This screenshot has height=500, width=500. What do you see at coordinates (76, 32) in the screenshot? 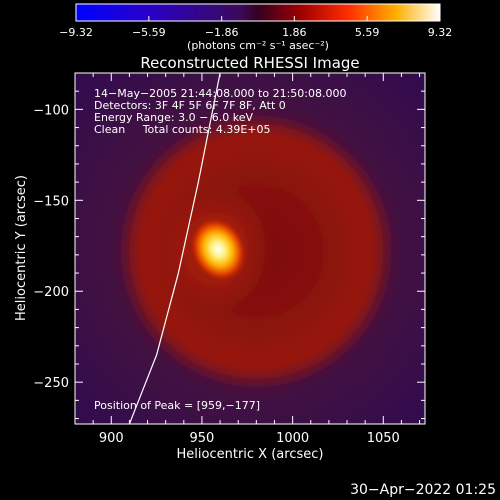
I see `colorbar-tick-label: −9.32` at bounding box center [76, 32].